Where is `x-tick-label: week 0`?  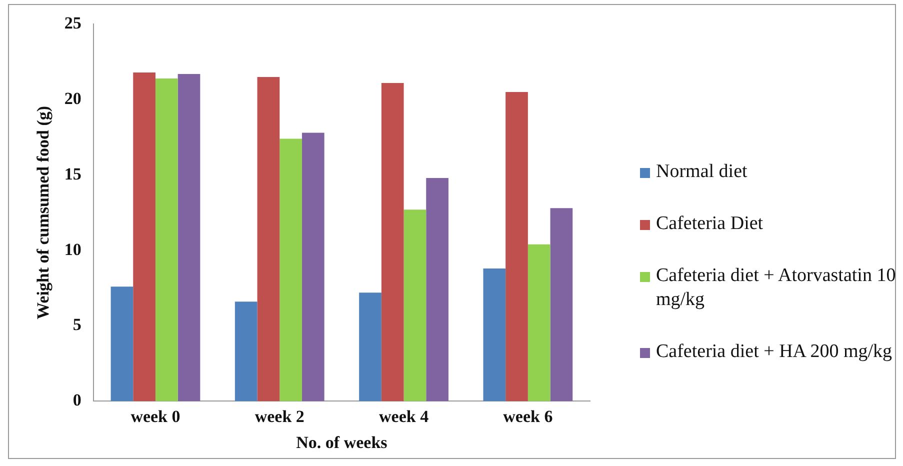 x-tick-label: week 0 is located at coordinates (155, 416).